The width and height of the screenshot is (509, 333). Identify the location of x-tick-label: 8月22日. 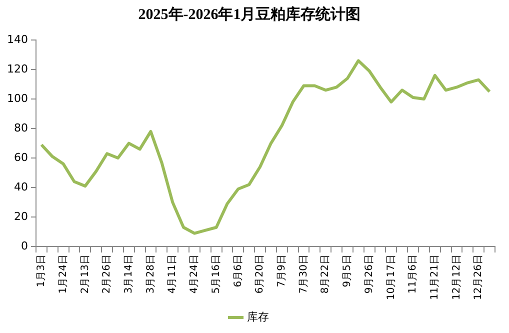
(326, 274).